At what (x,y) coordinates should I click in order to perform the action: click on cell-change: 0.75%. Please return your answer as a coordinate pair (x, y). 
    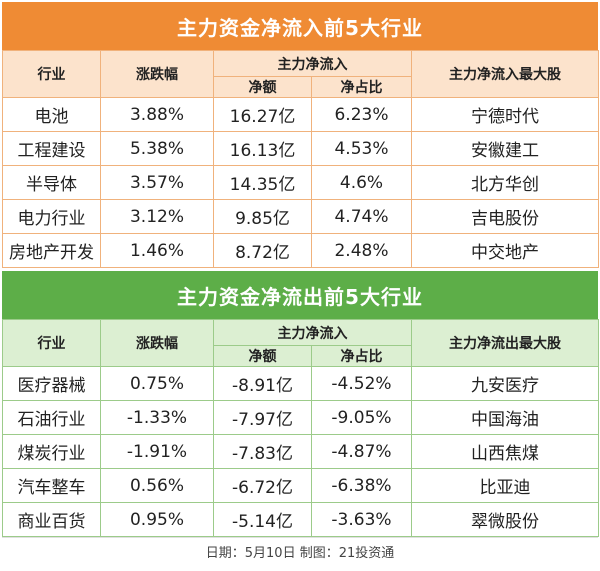
    Looking at the image, I should click on (157, 383).